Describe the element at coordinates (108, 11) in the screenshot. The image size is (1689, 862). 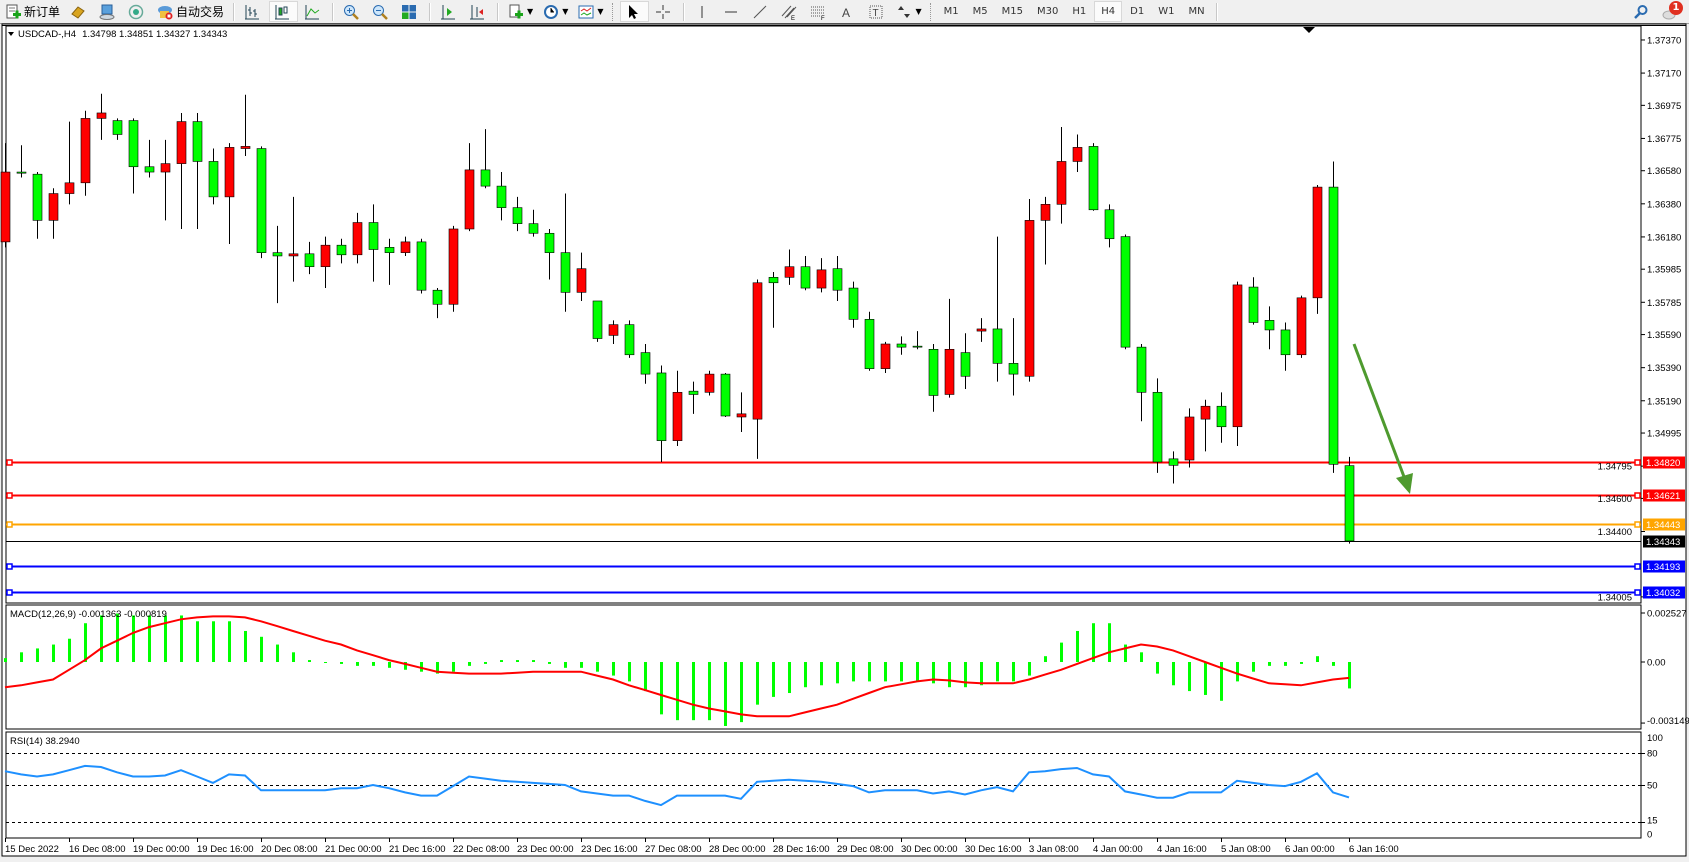
I see `navigator-button` at that location.